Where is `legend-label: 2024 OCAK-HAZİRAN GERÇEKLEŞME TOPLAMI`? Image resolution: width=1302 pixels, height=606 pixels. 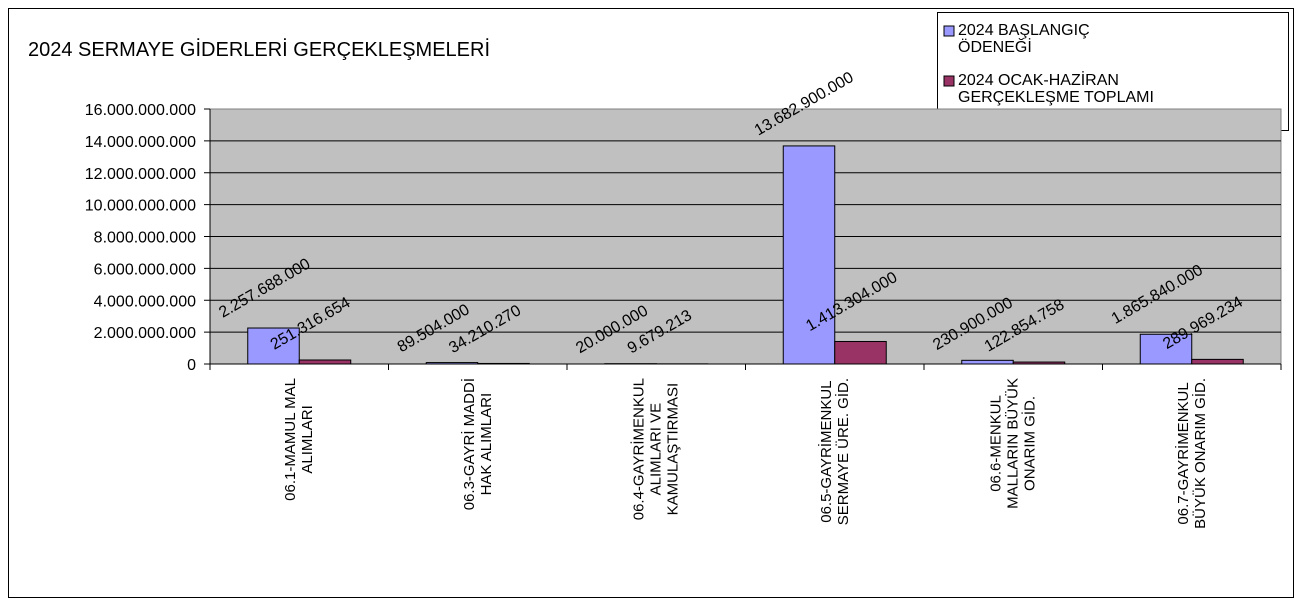
legend-label: 2024 OCAK-HAZİRAN GERÇEKLEŞME TOPLAMI is located at coordinates (1056, 89).